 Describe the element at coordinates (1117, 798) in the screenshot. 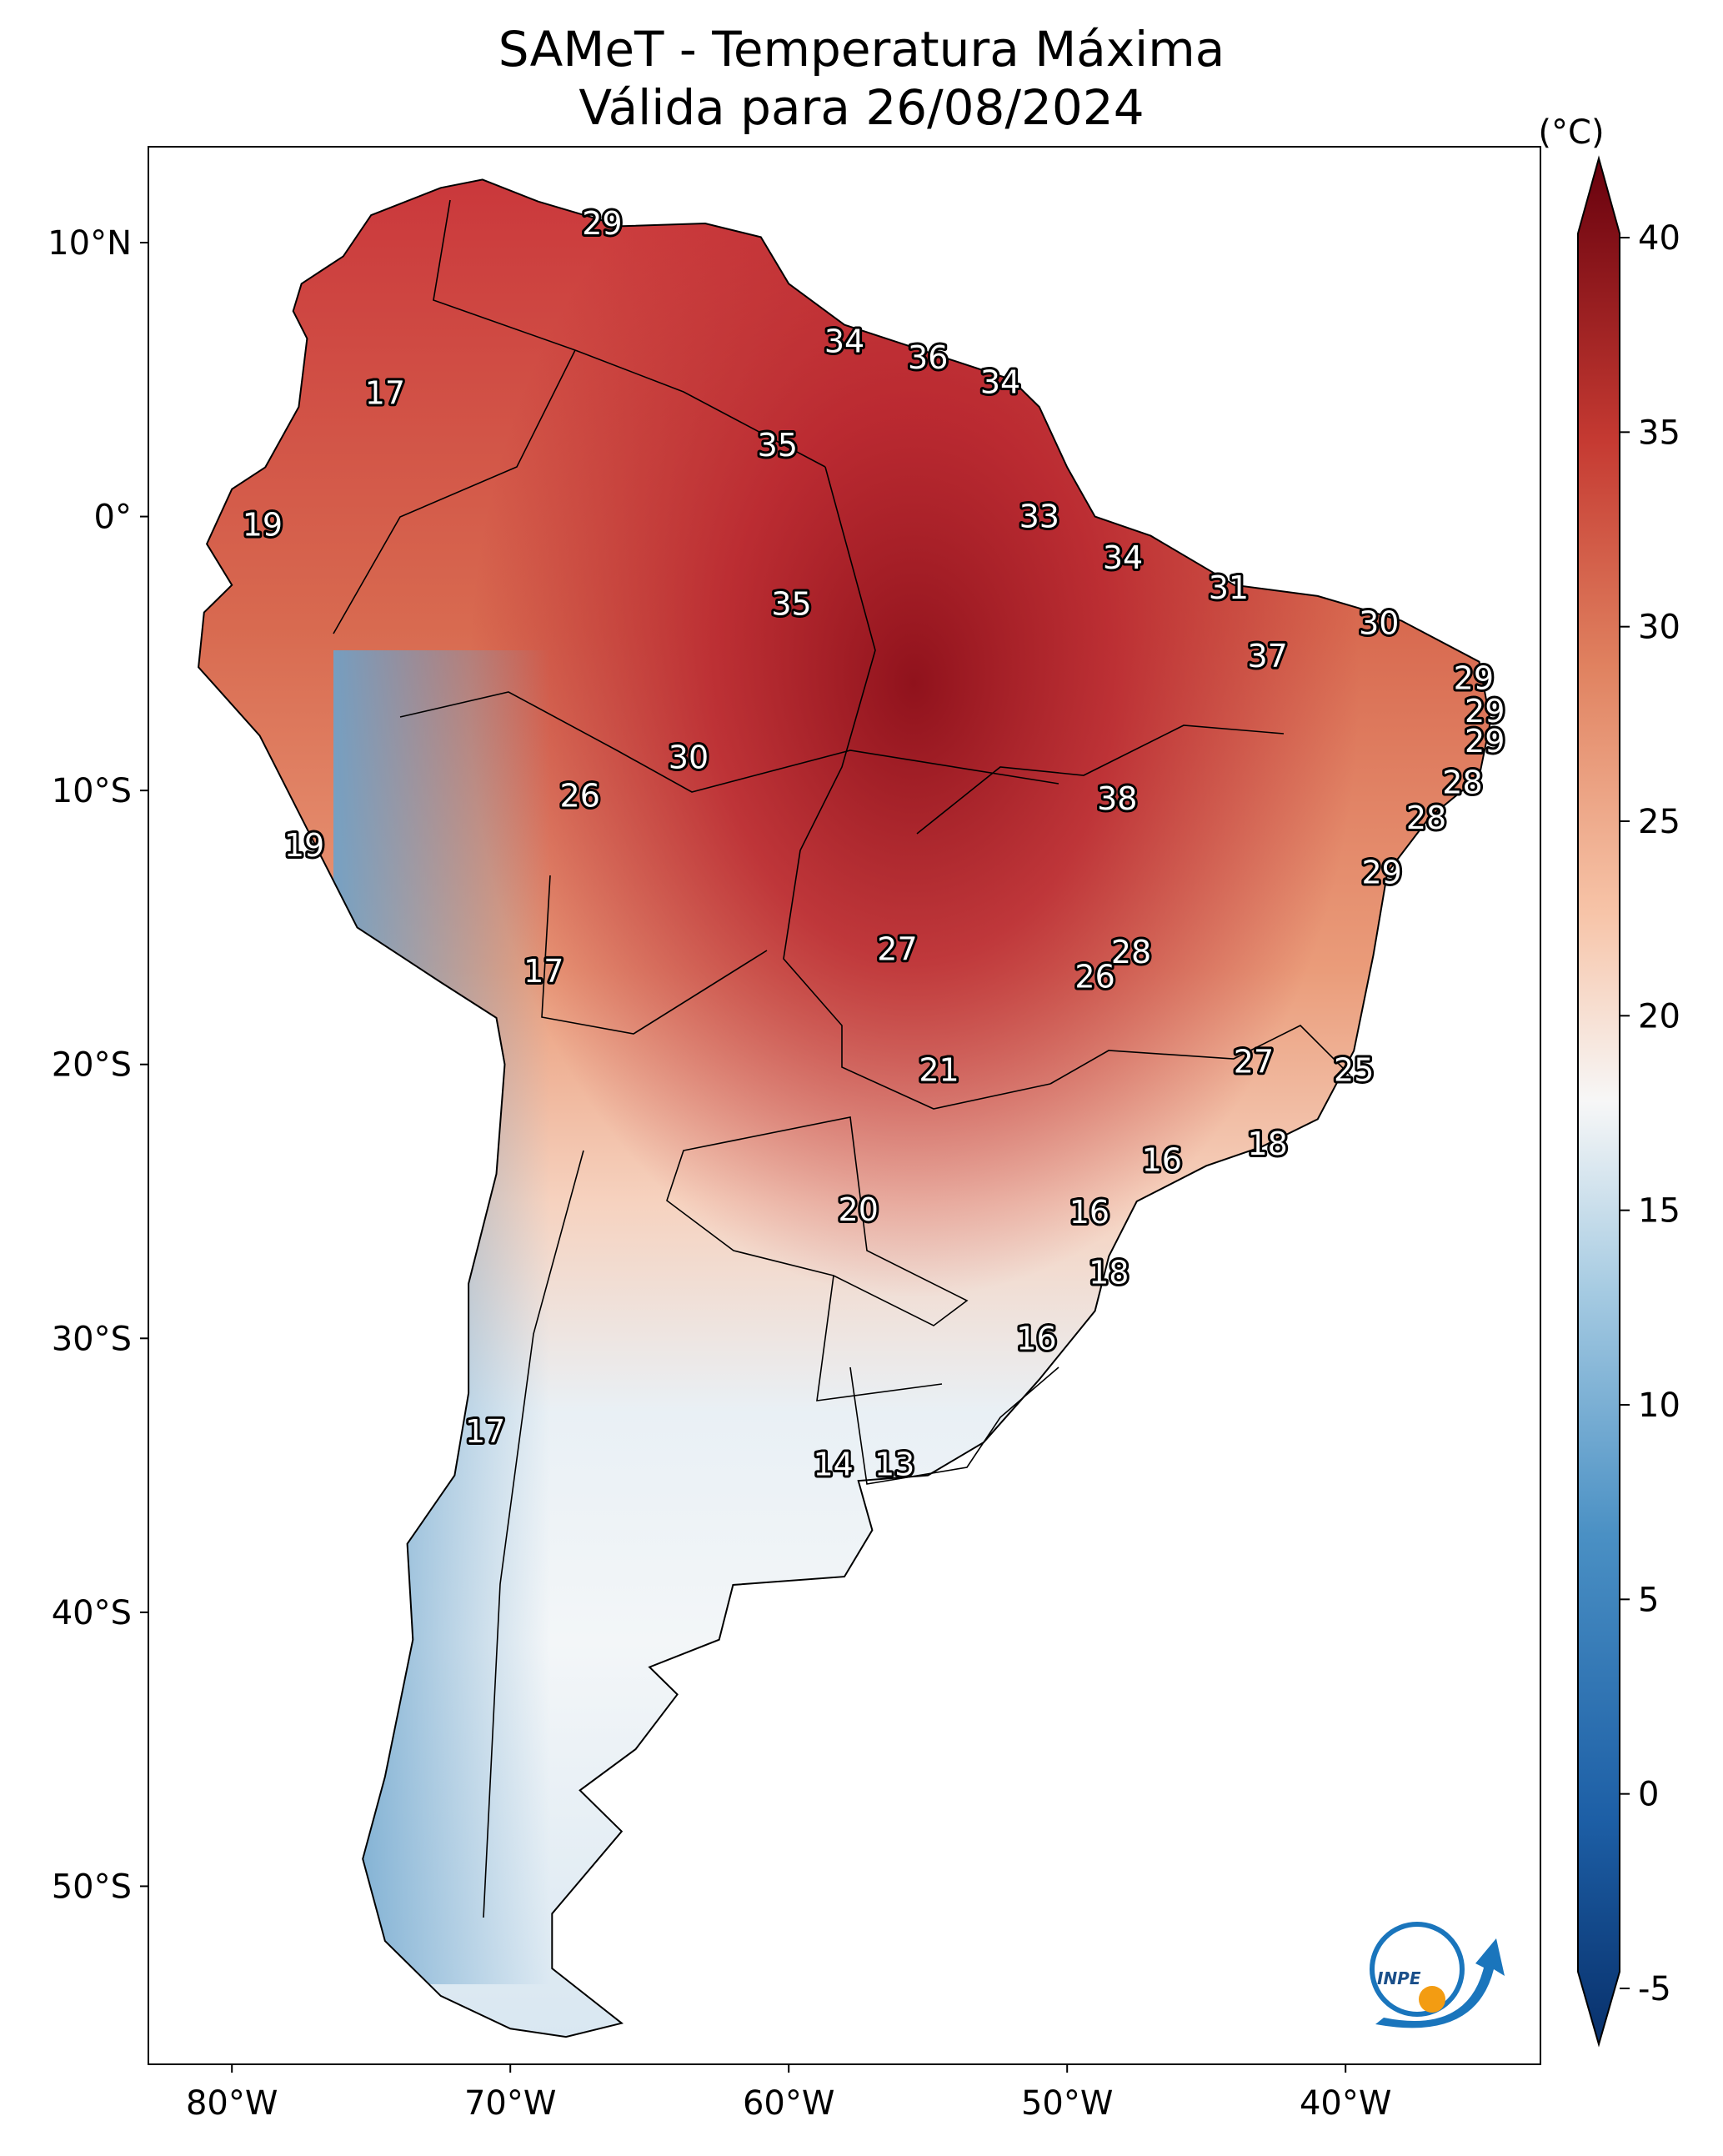

I see `temperature-value-label: 38` at that location.